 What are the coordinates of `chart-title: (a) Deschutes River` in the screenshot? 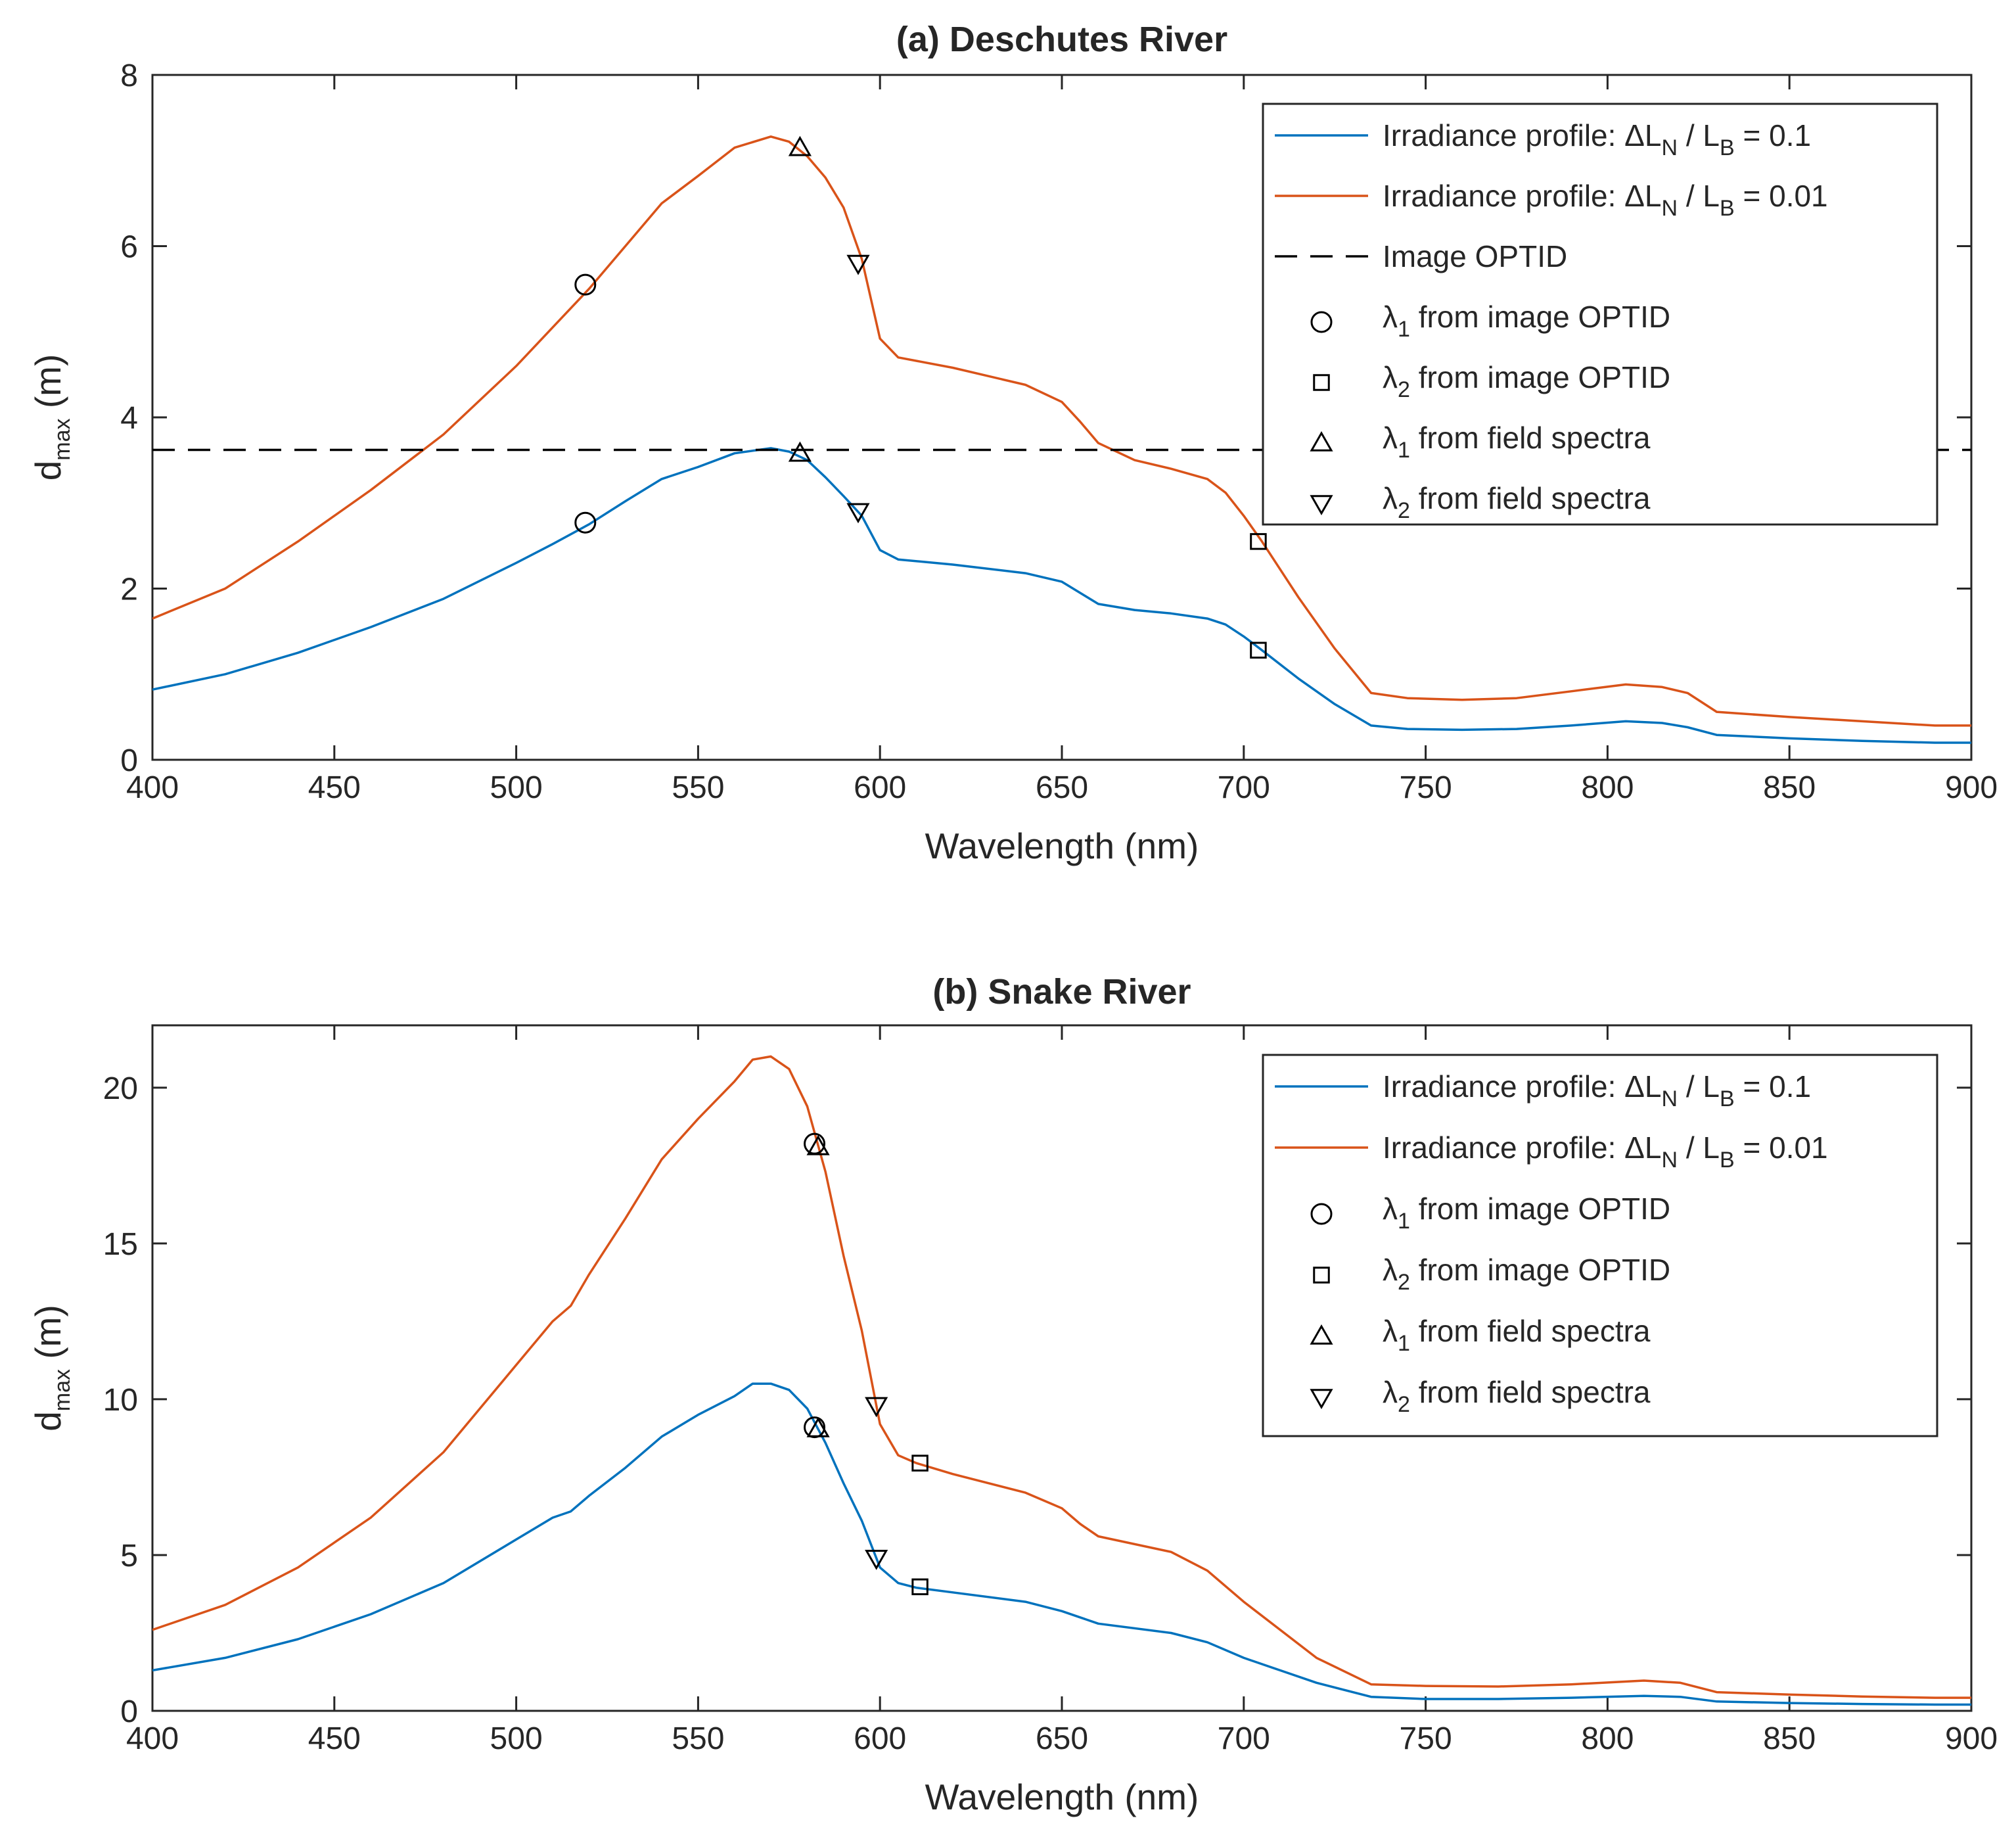 It's located at (1061, 39).